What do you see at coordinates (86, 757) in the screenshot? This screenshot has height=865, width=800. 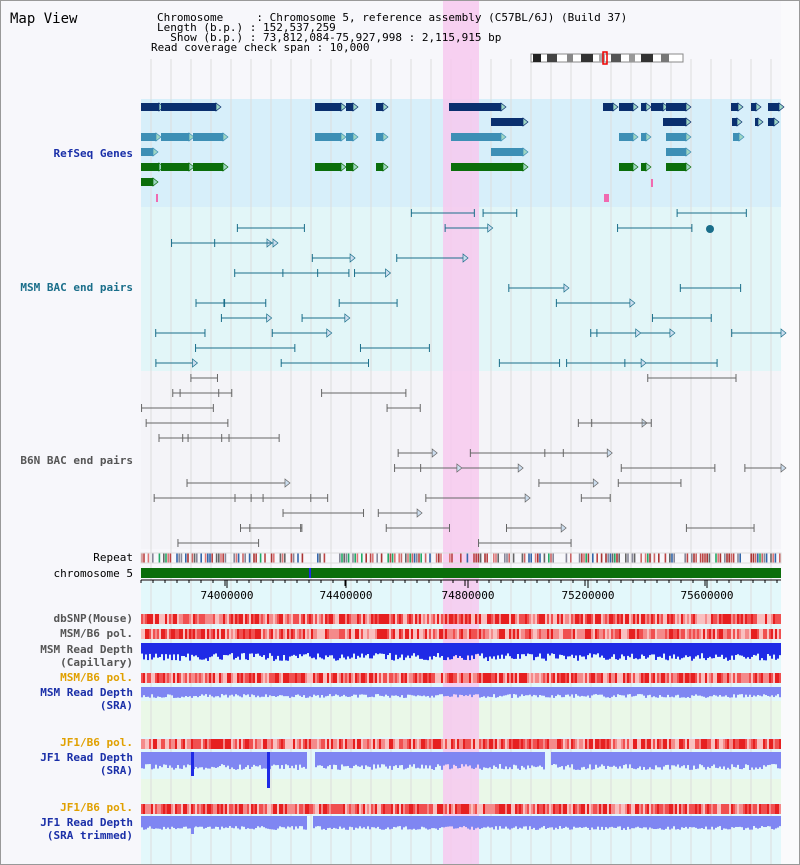 I see `track-label-jf1-depth-sra: JF1 Read Depth` at bounding box center [86, 757].